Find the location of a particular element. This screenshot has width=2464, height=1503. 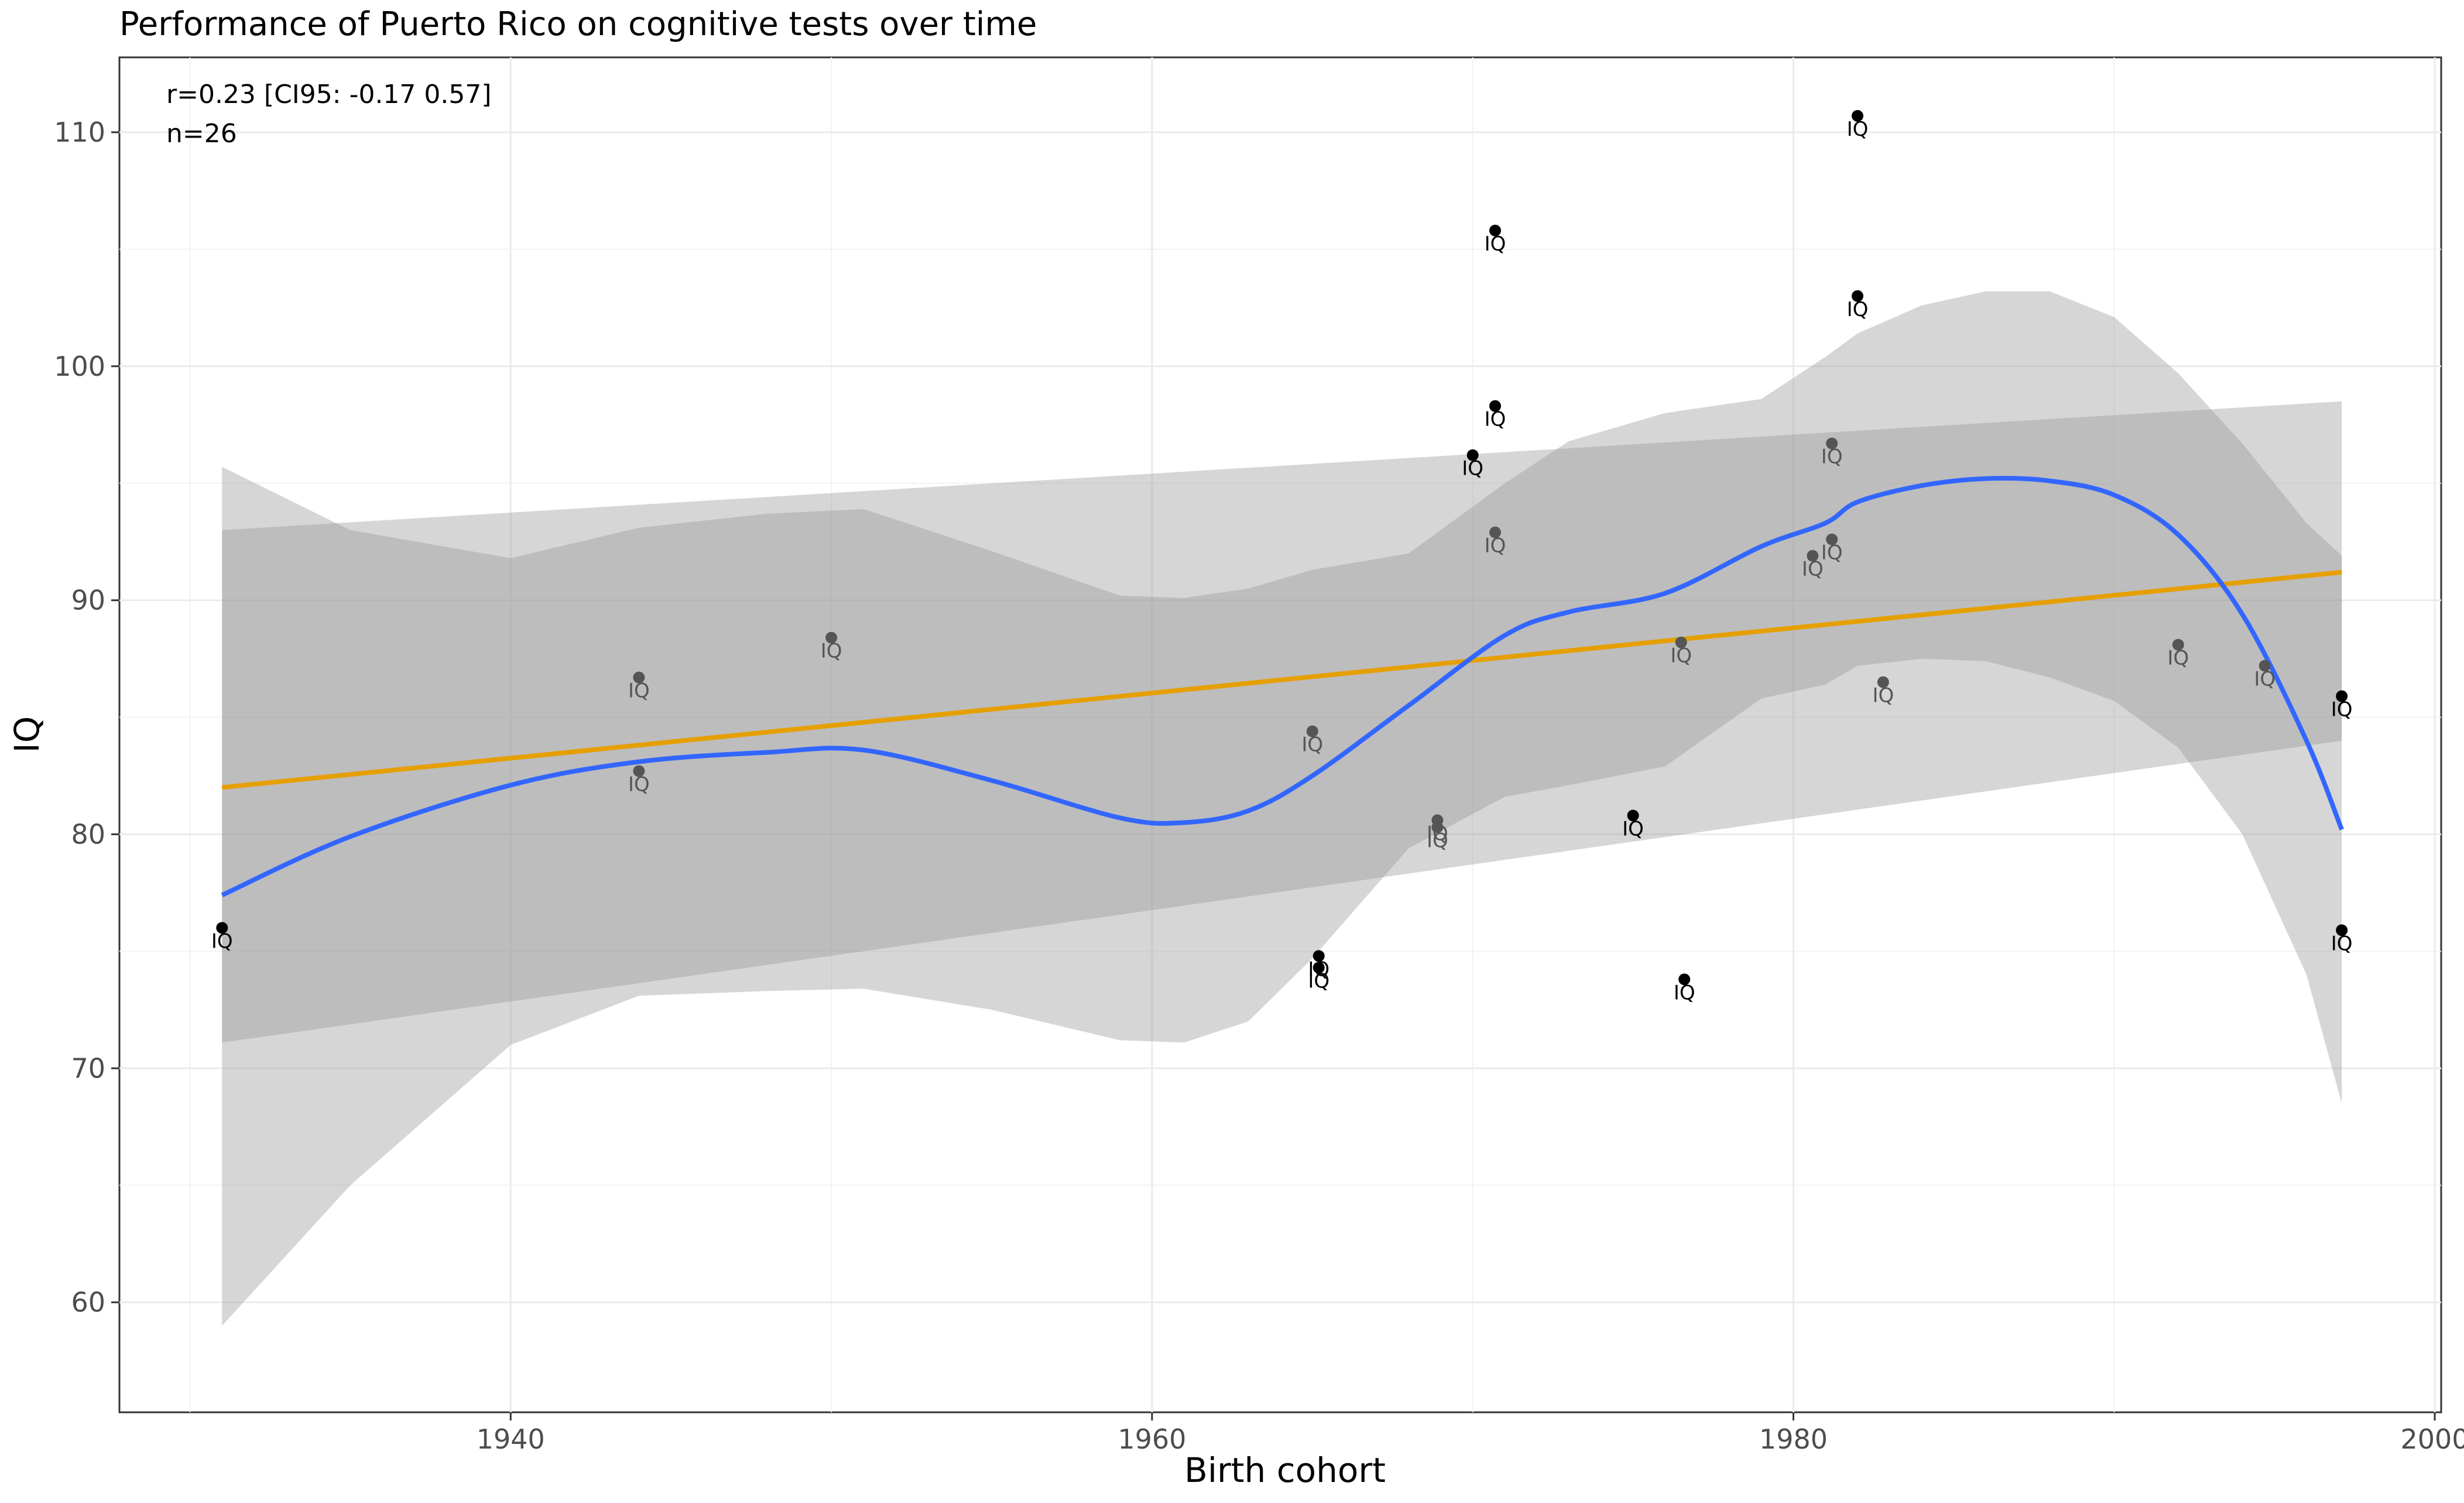

y-axis-ticks: 60 70 80 90 100 110 is located at coordinates (86, 717).